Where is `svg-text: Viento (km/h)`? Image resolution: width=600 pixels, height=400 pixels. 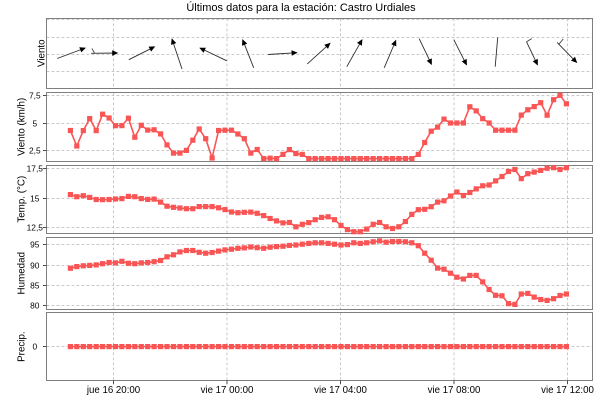 svg-text: Viento (km/h) is located at coordinates (21, 127).